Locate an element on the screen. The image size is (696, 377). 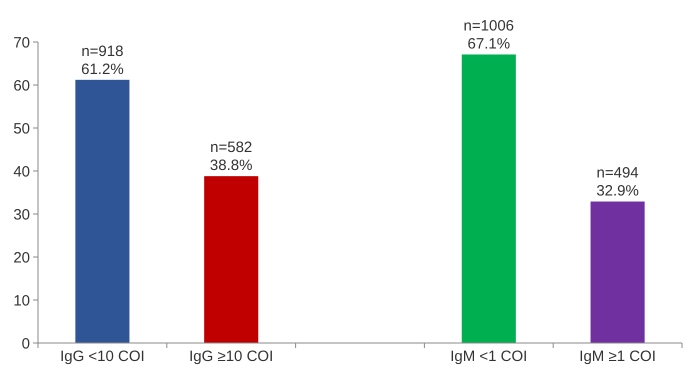
x-tick-label: IgM ≥1 COI is located at coordinates (617, 356).